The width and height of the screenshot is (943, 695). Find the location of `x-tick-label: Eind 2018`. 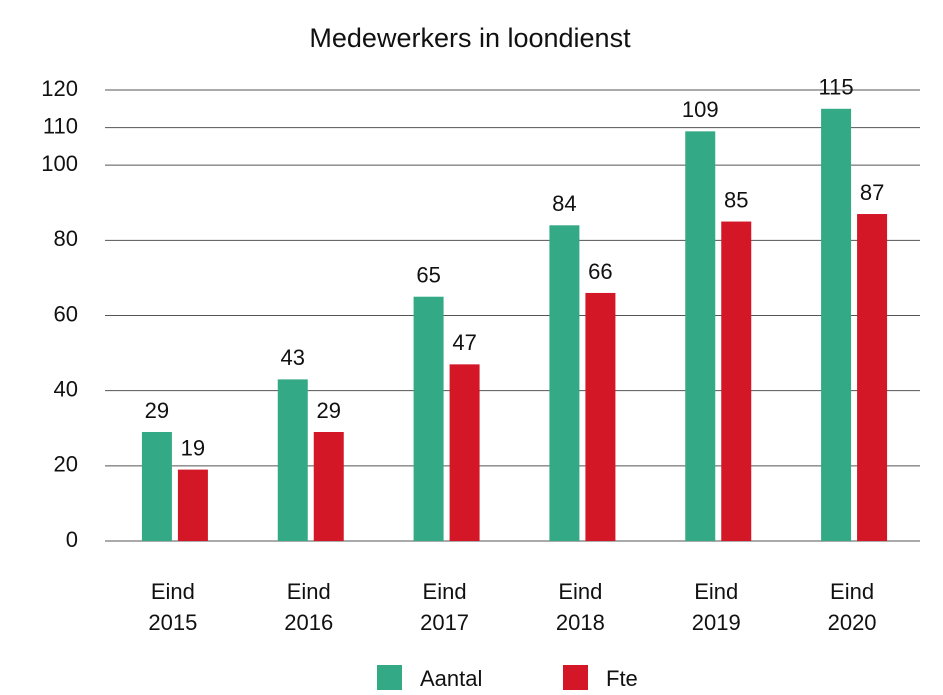

x-tick-label: Eind 2018 is located at coordinates (580, 607).